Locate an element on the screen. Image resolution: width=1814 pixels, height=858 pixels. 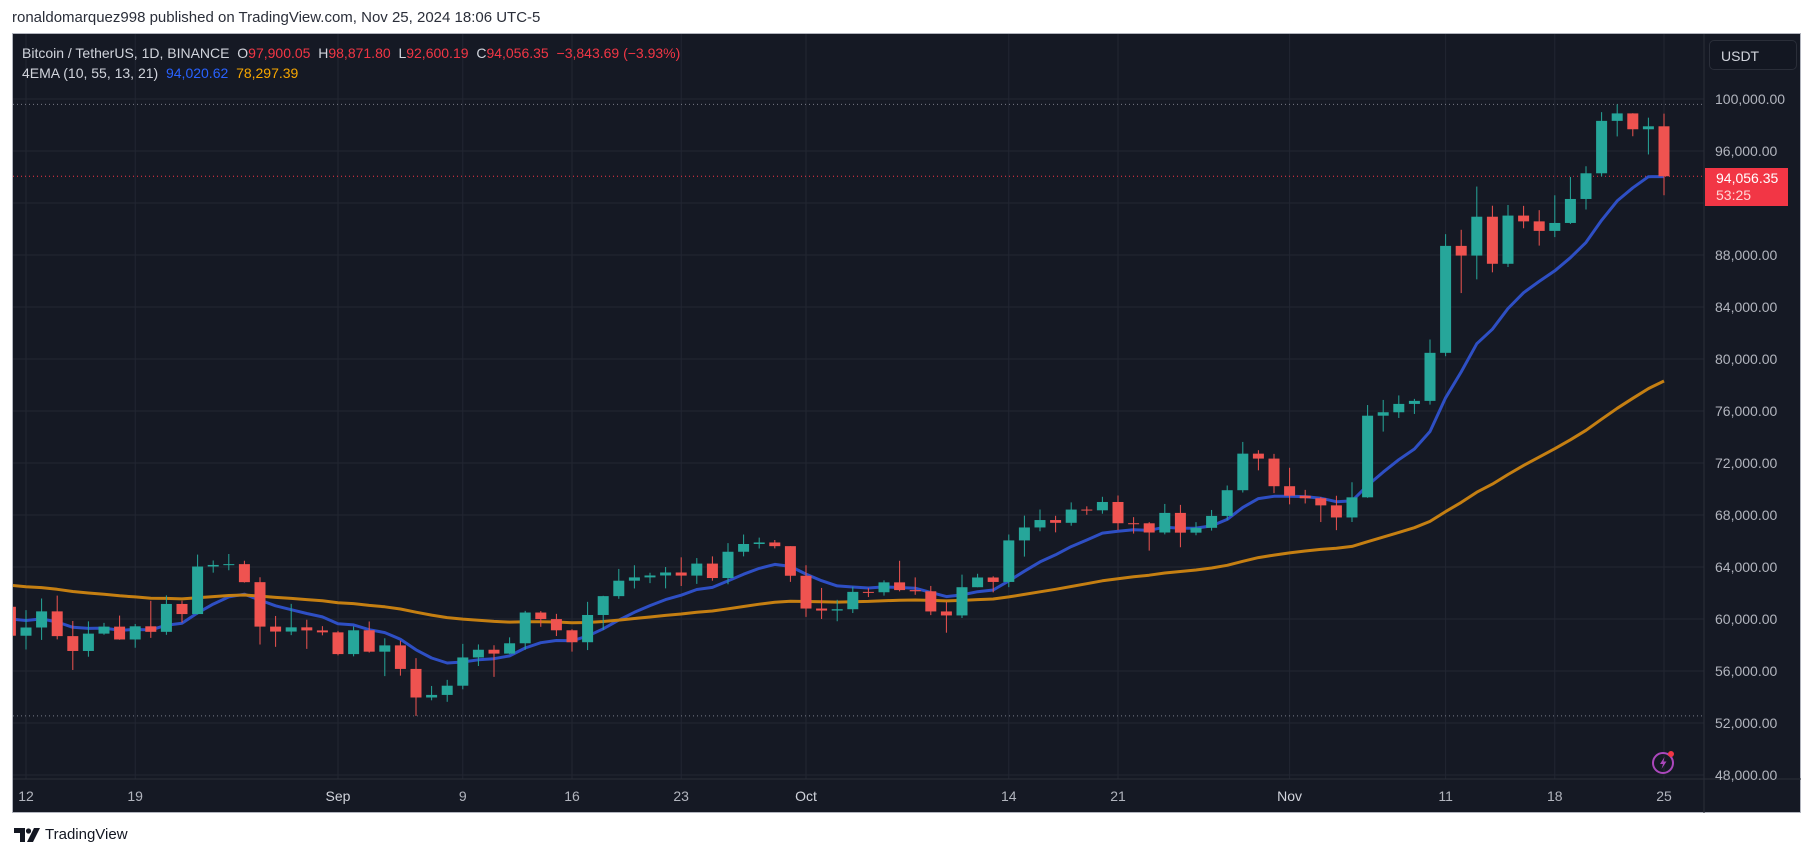
candle-countdown: 53:25 is located at coordinates (1734, 195).